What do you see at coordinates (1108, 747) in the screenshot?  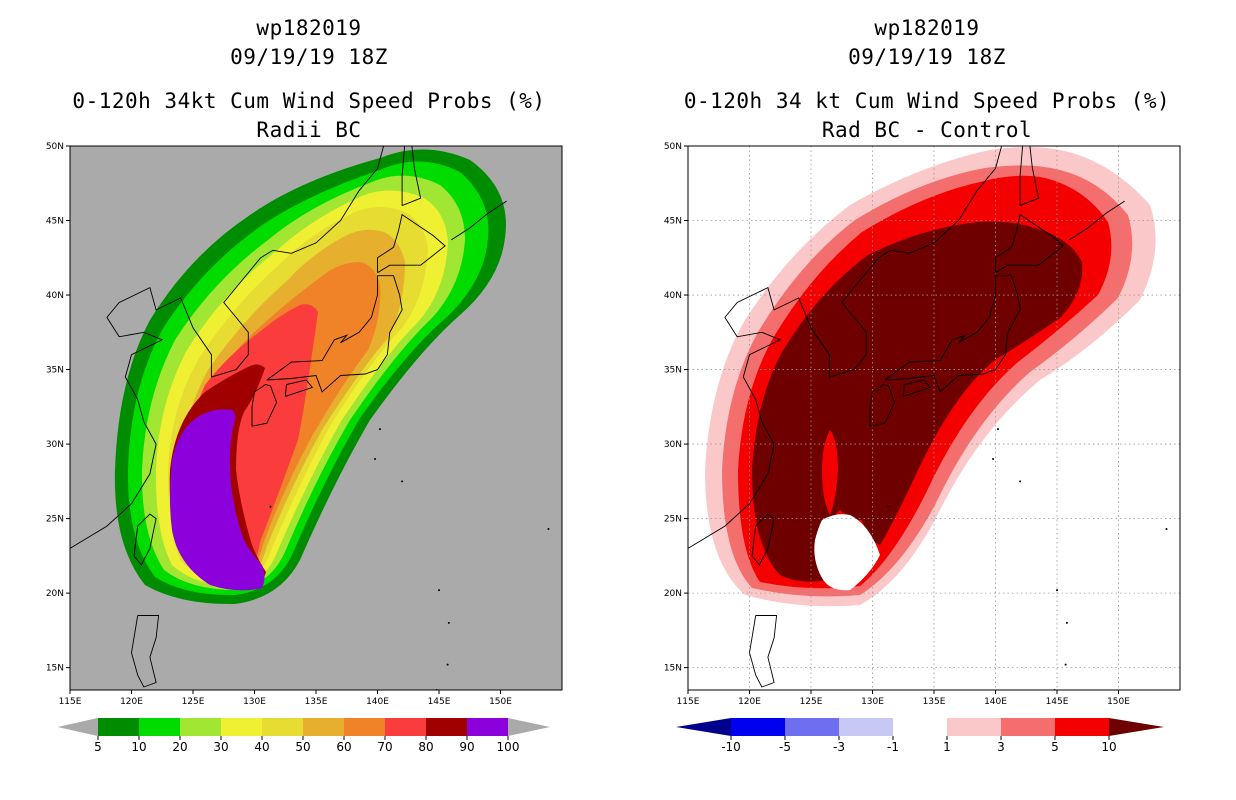 I see `colorbar-label: 10` at bounding box center [1108, 747].